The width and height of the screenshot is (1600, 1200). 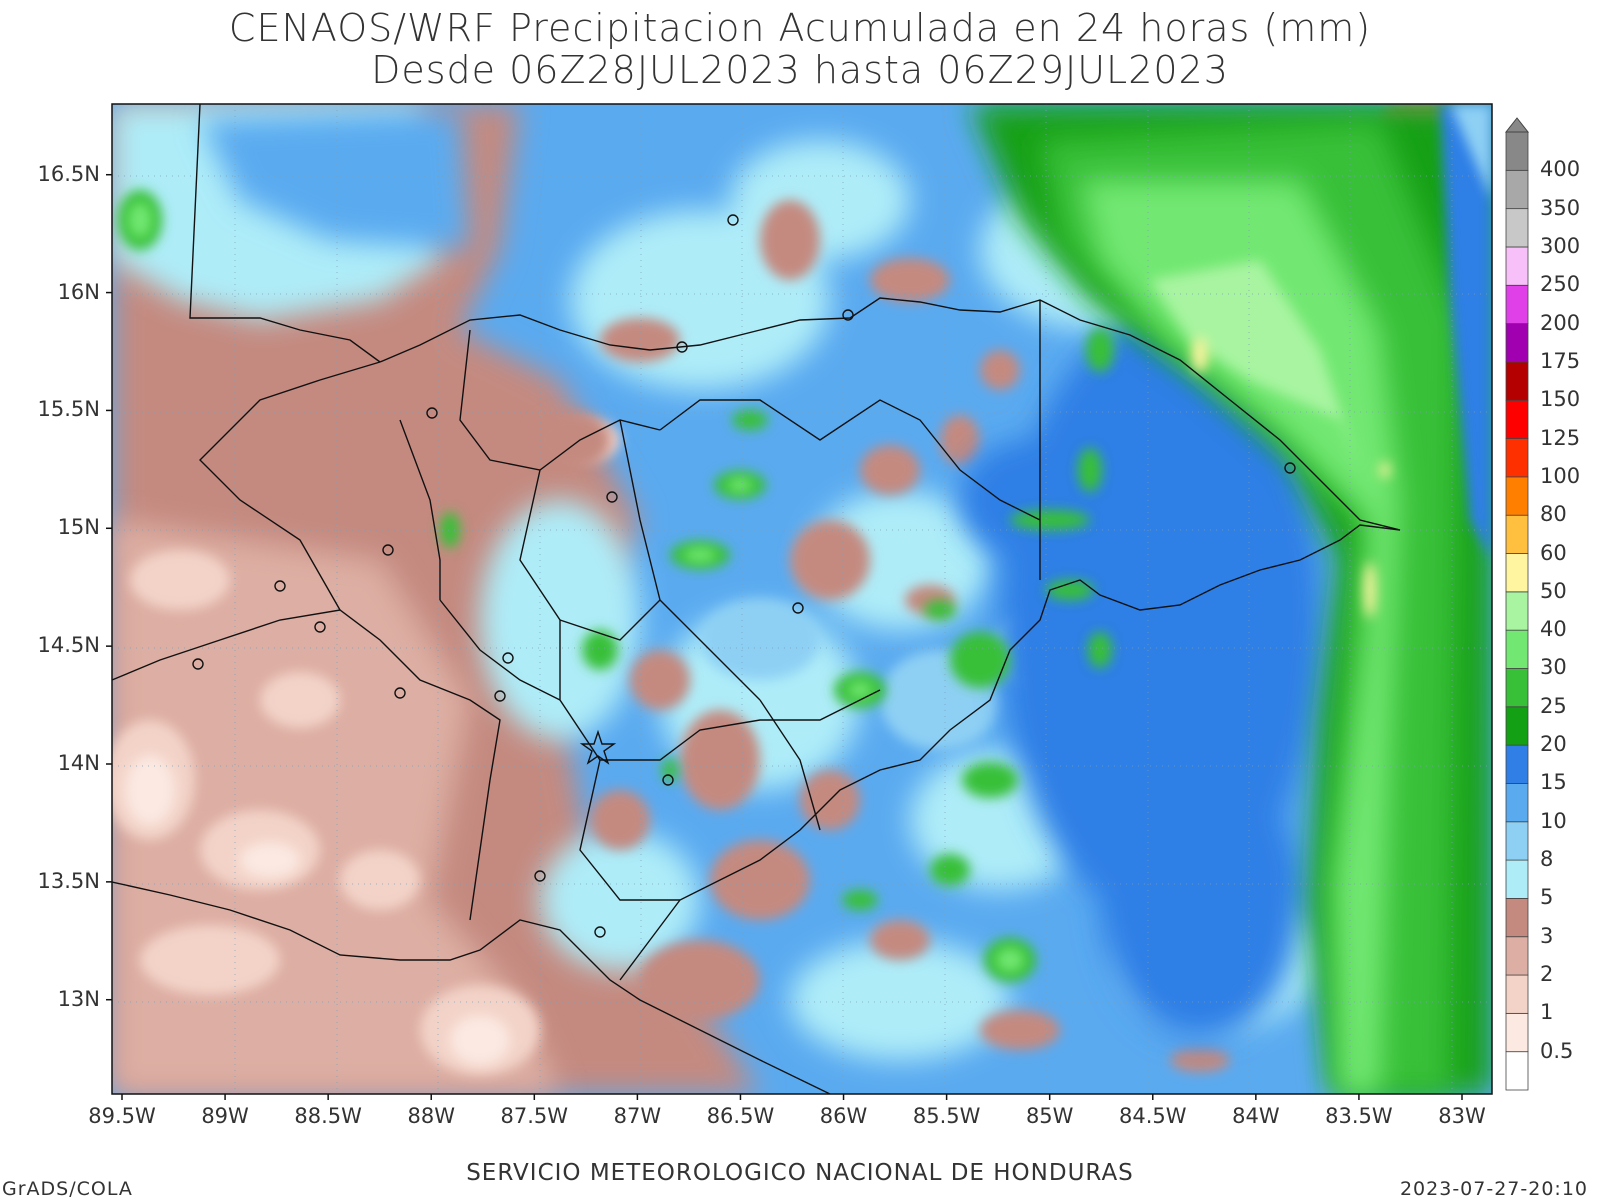 I want to click on colorbar-level-label: 40, so click(x=1553, y=629).